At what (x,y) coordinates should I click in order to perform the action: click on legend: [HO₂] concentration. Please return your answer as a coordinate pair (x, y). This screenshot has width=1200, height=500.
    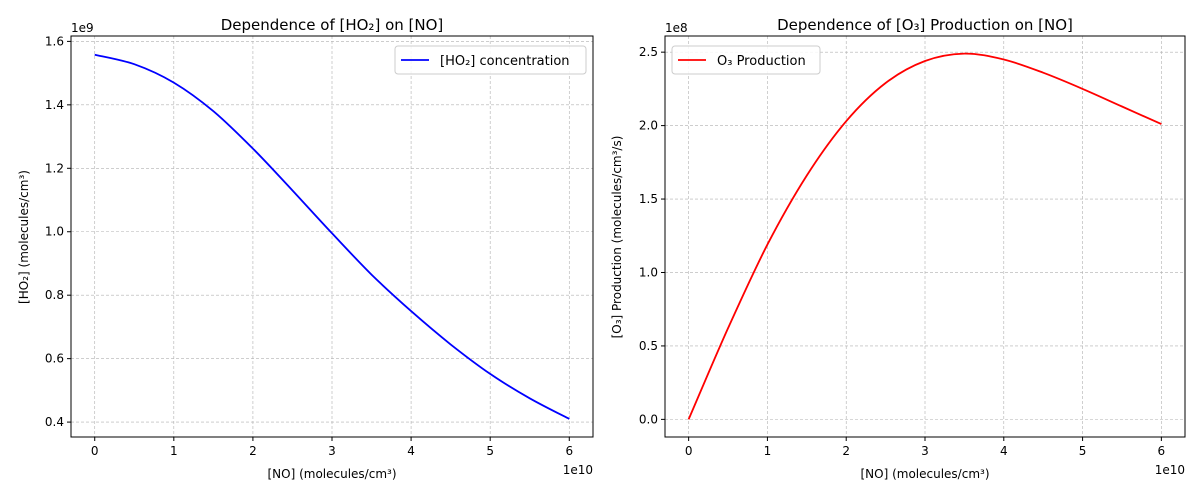
    Looking at the image, I should click on (490, 60).